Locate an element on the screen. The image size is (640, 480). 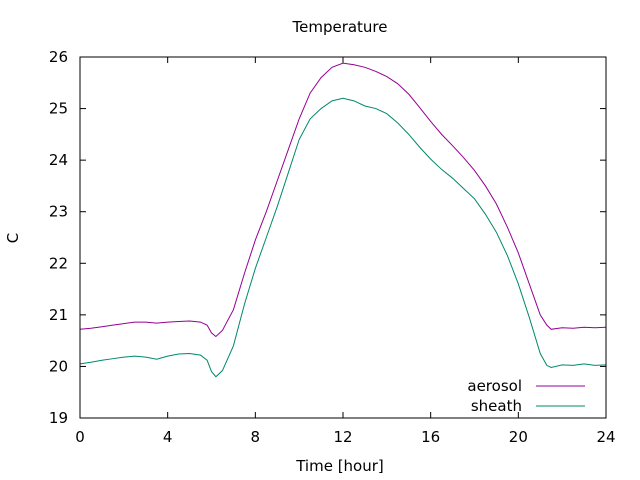
y-tick-label: 20 is located at coordinates (58, 366).